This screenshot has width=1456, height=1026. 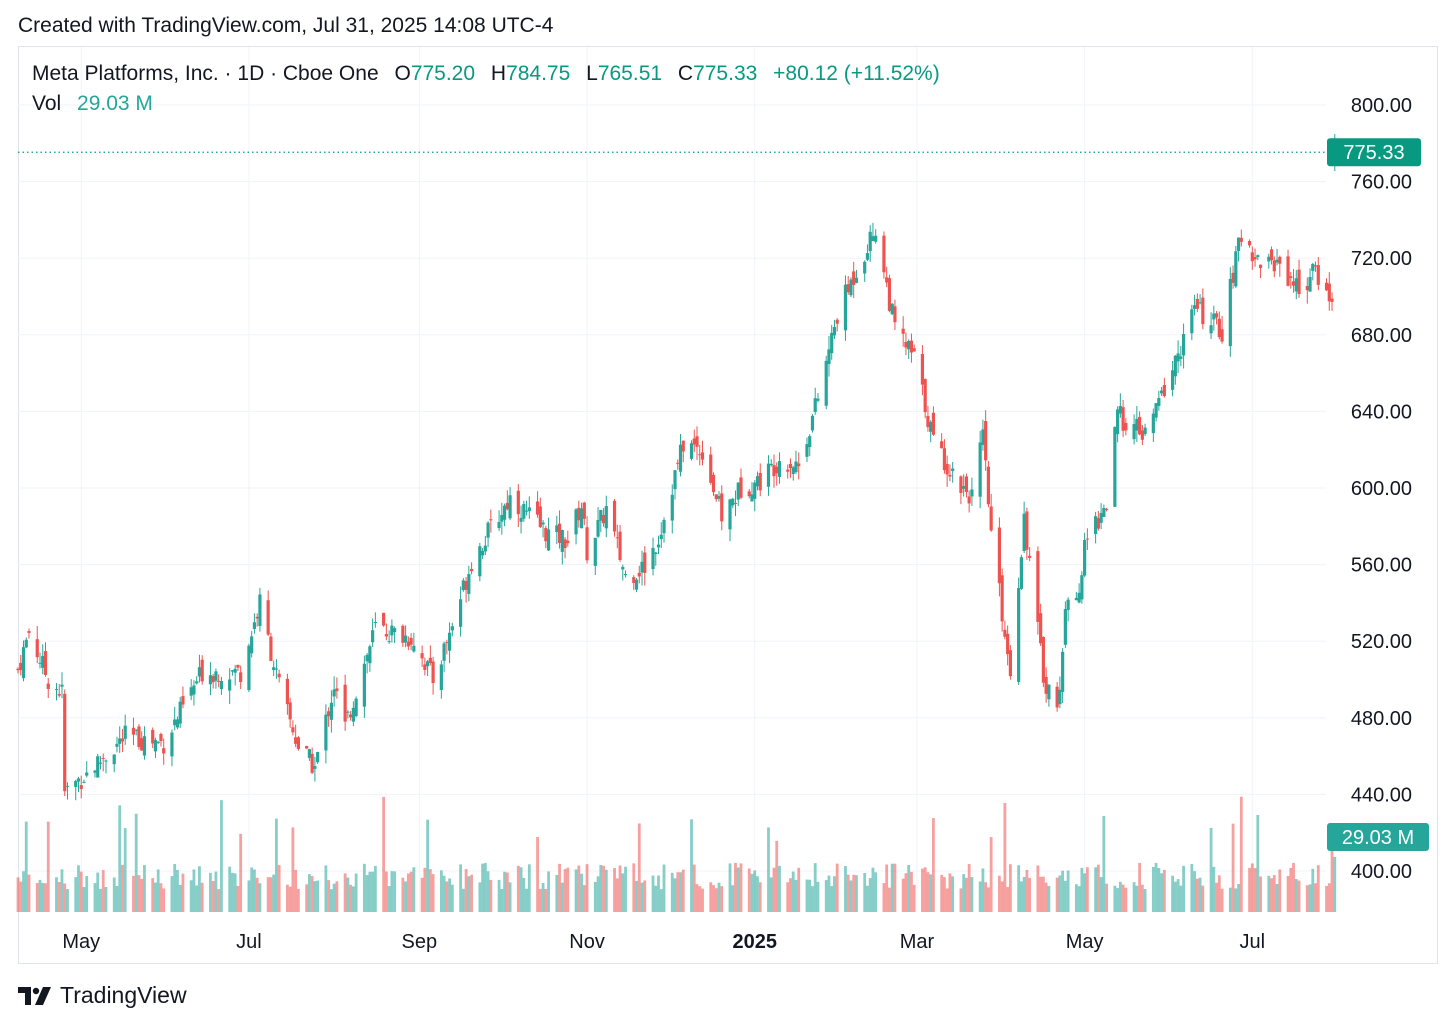 I want to click on price-tick-label: 600.00, so click(x=1381, y=489).